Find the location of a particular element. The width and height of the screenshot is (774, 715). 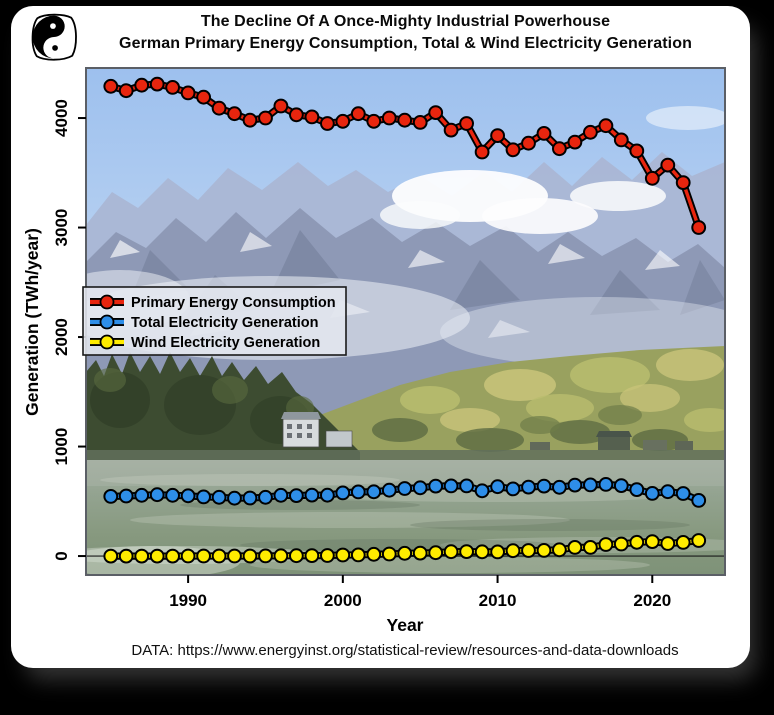

y-tick-label: 4000 is located at coordinates (61, 118).